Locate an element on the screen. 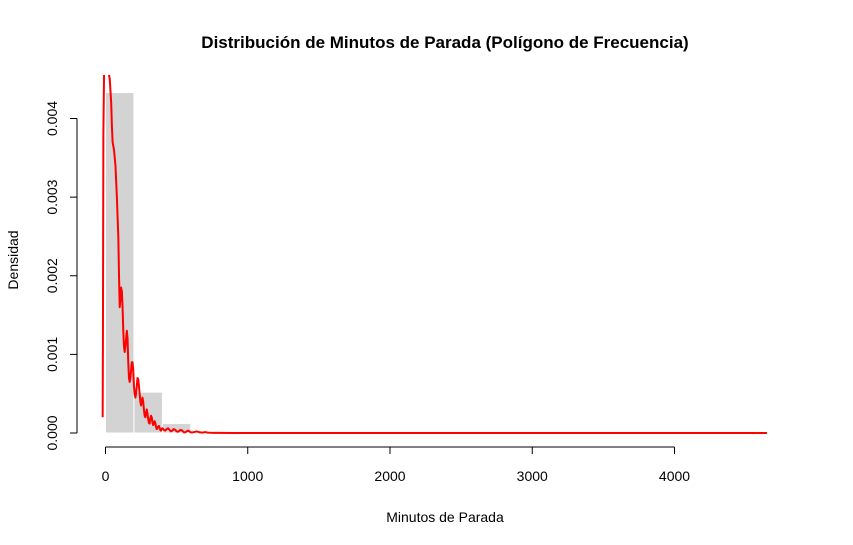 The image size is (853, 545). histogram-bars is located at coordinates (162, 263).